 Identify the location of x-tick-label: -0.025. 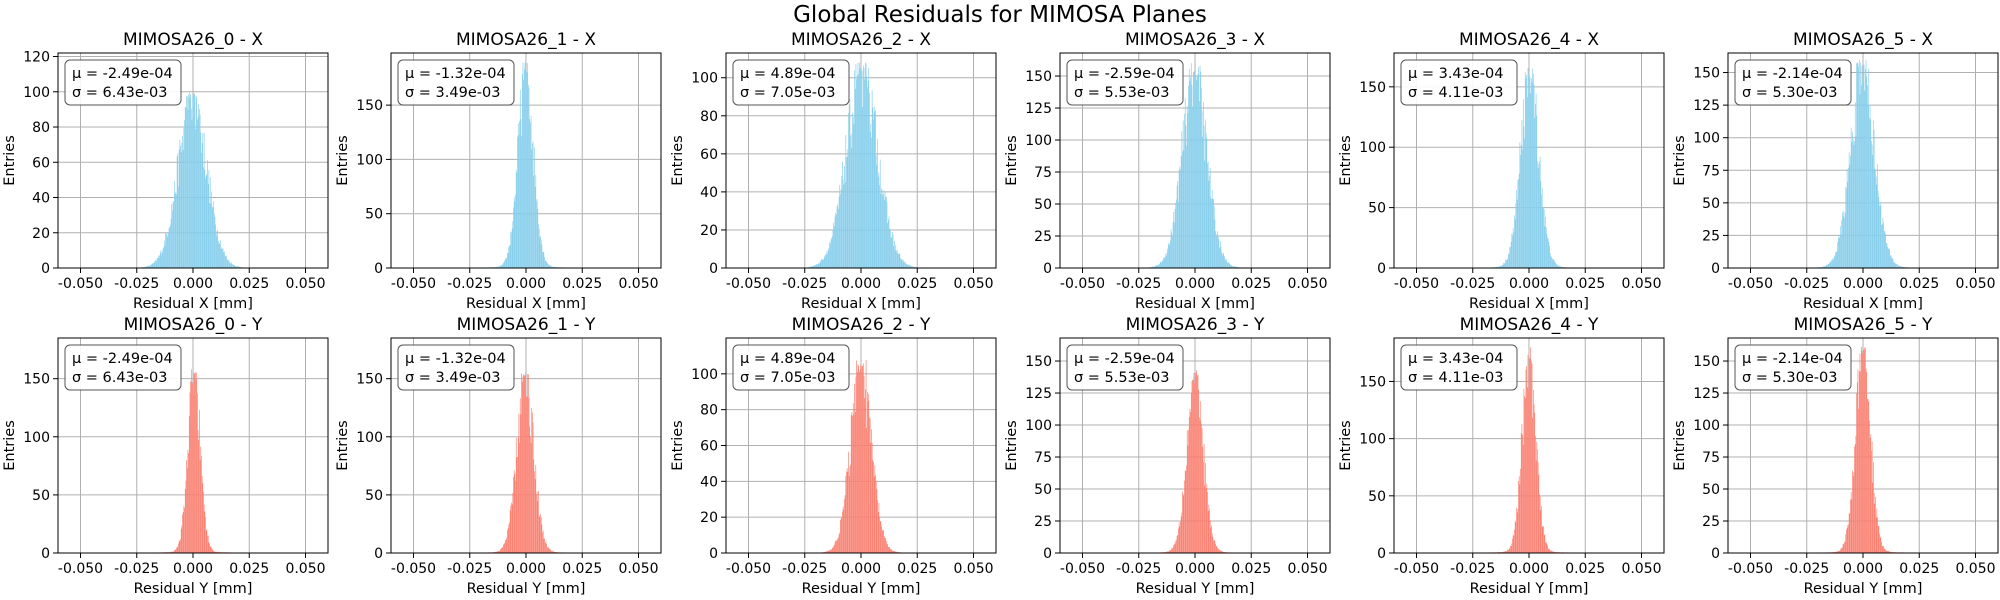
(1138, 569).